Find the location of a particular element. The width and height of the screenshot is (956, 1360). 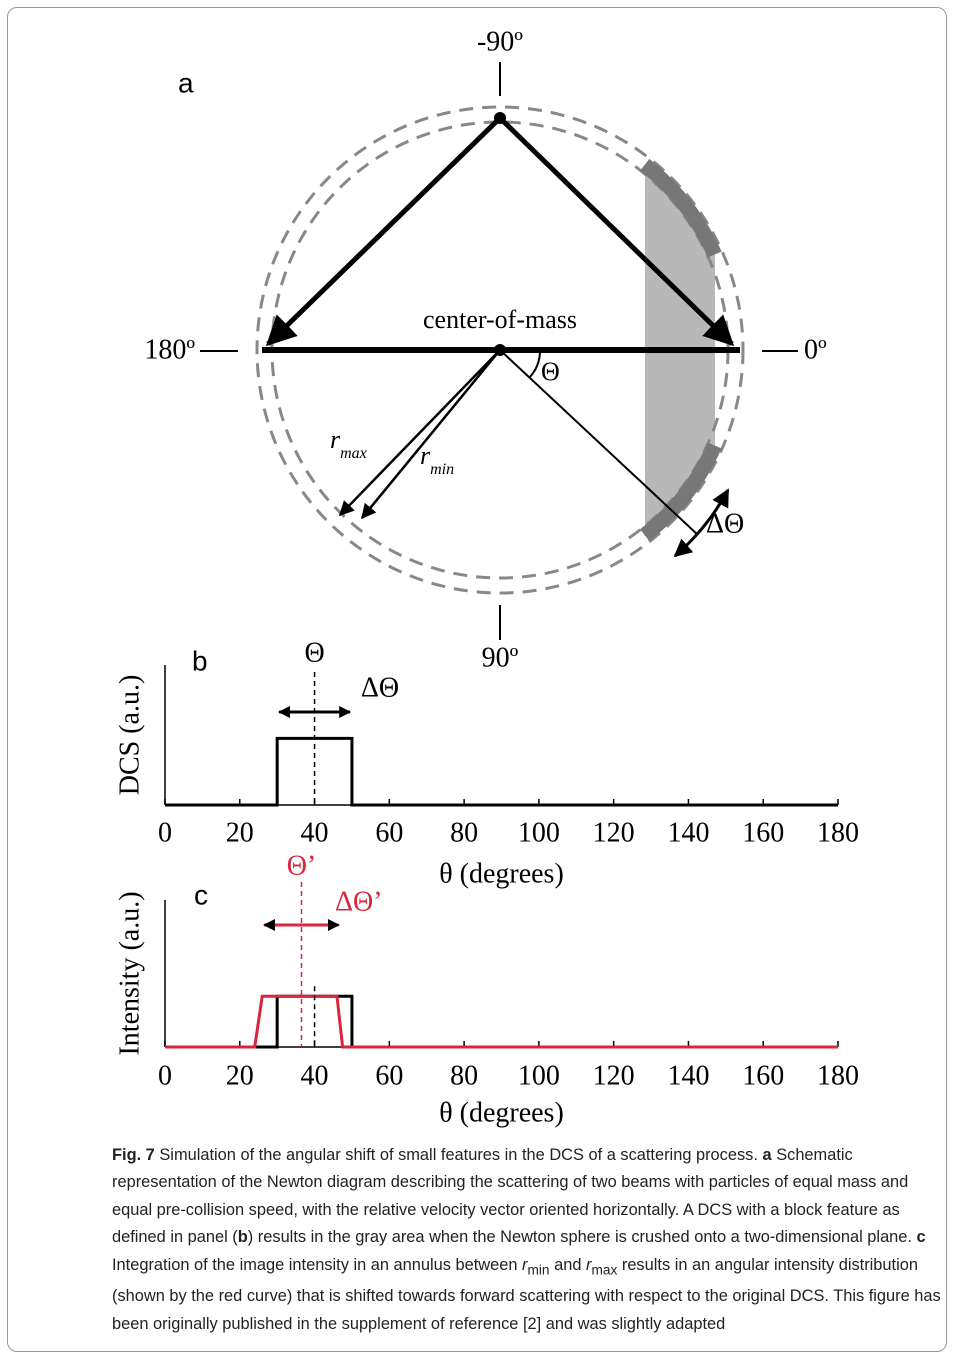

panel-label: b is located at coordinates (200, 660).